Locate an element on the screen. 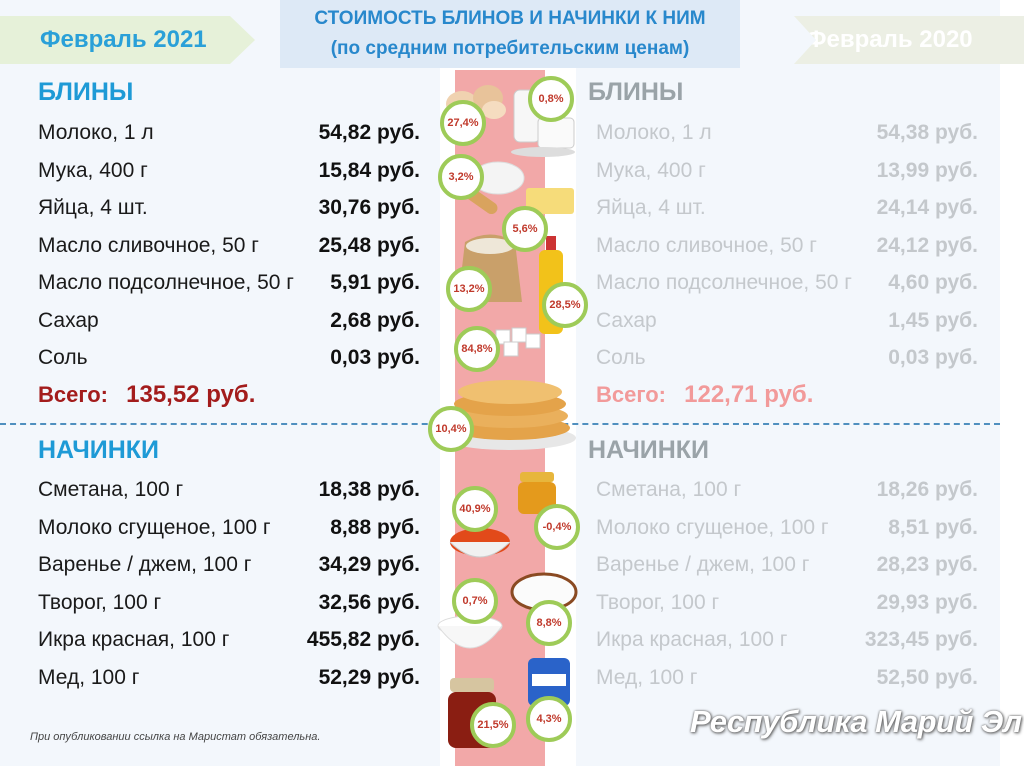  fillings-heading-2021: НАЧИНКИ is located at coordinates (99, 450).